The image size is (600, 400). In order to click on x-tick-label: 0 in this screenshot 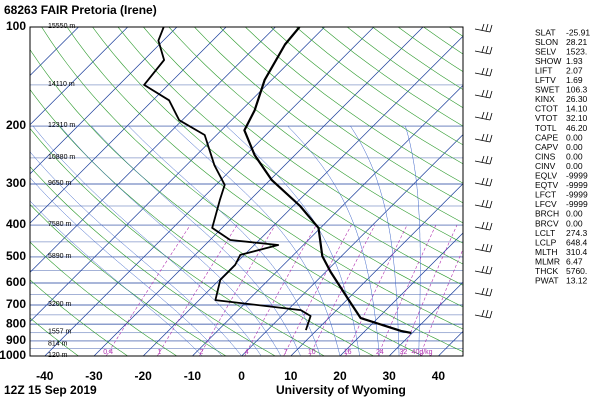, I will do `click(241, 376)`.